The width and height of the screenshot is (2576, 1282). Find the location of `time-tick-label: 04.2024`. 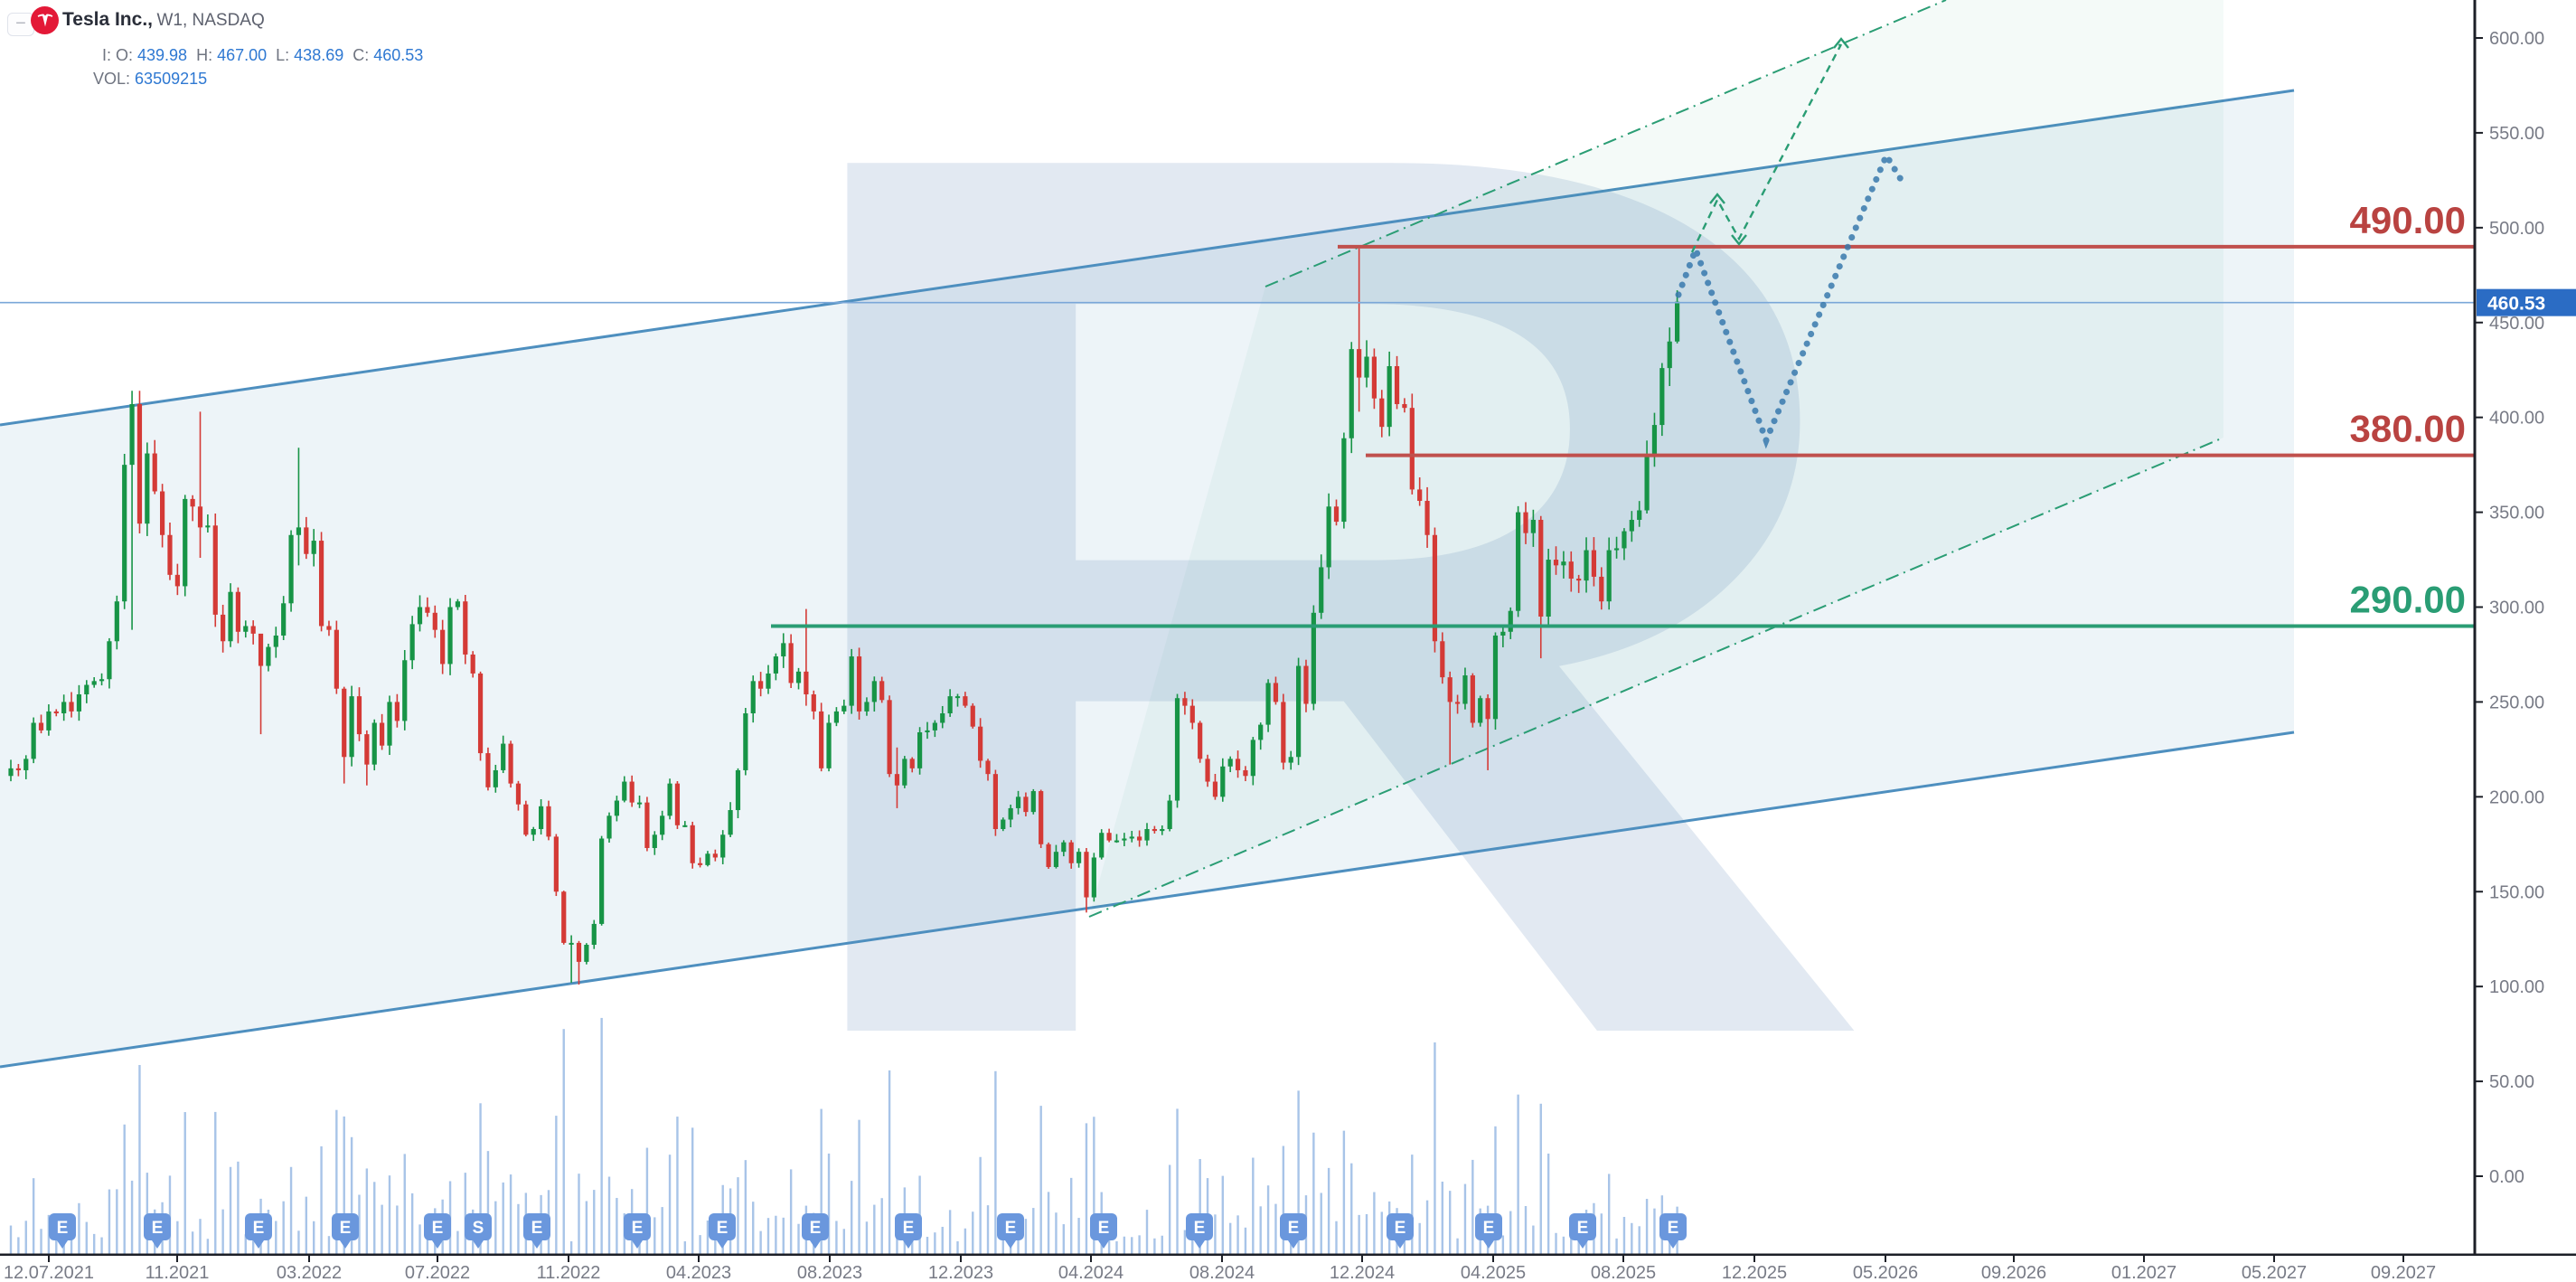

time-tick-label: 04.2024 is located at coordinates (1091, 1272).